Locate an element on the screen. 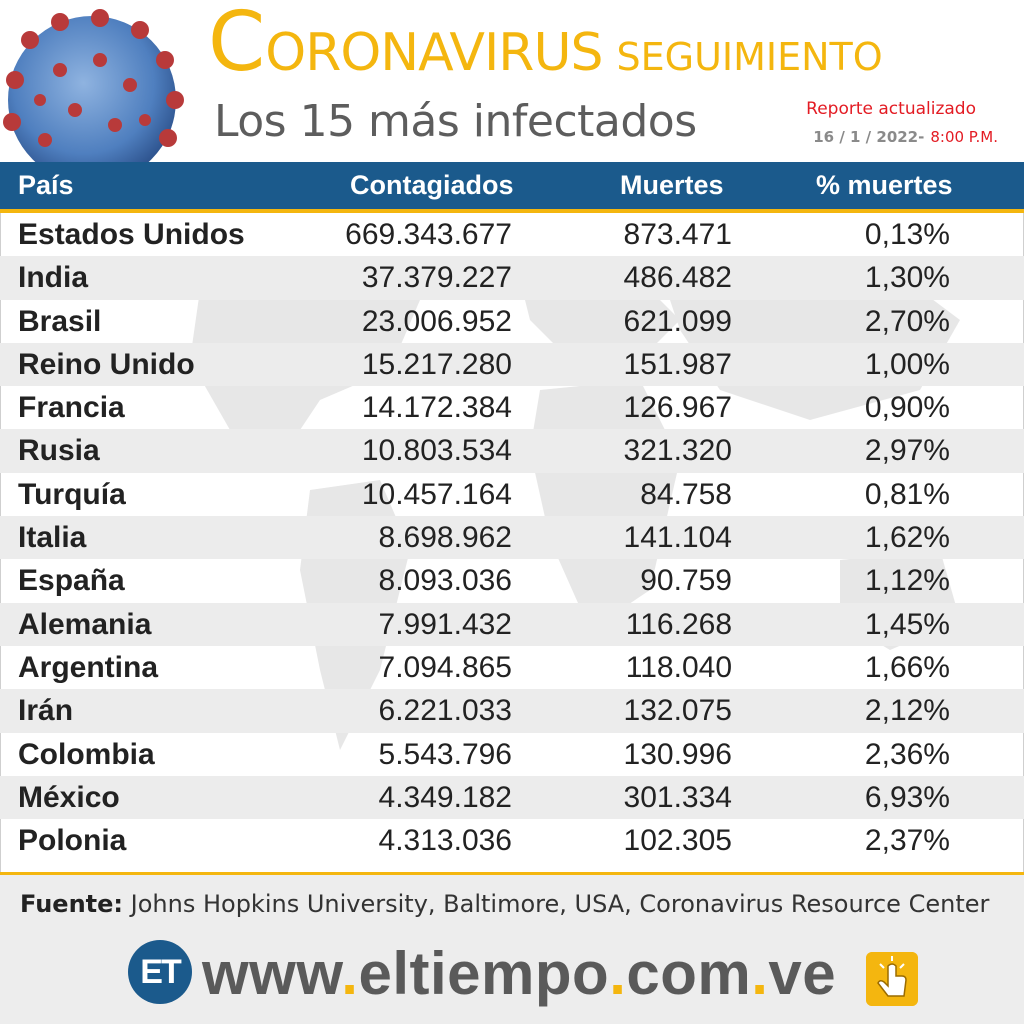  table-row: Italia 8.698.962 141.104 1,62% is located at coordinates (512, 538).